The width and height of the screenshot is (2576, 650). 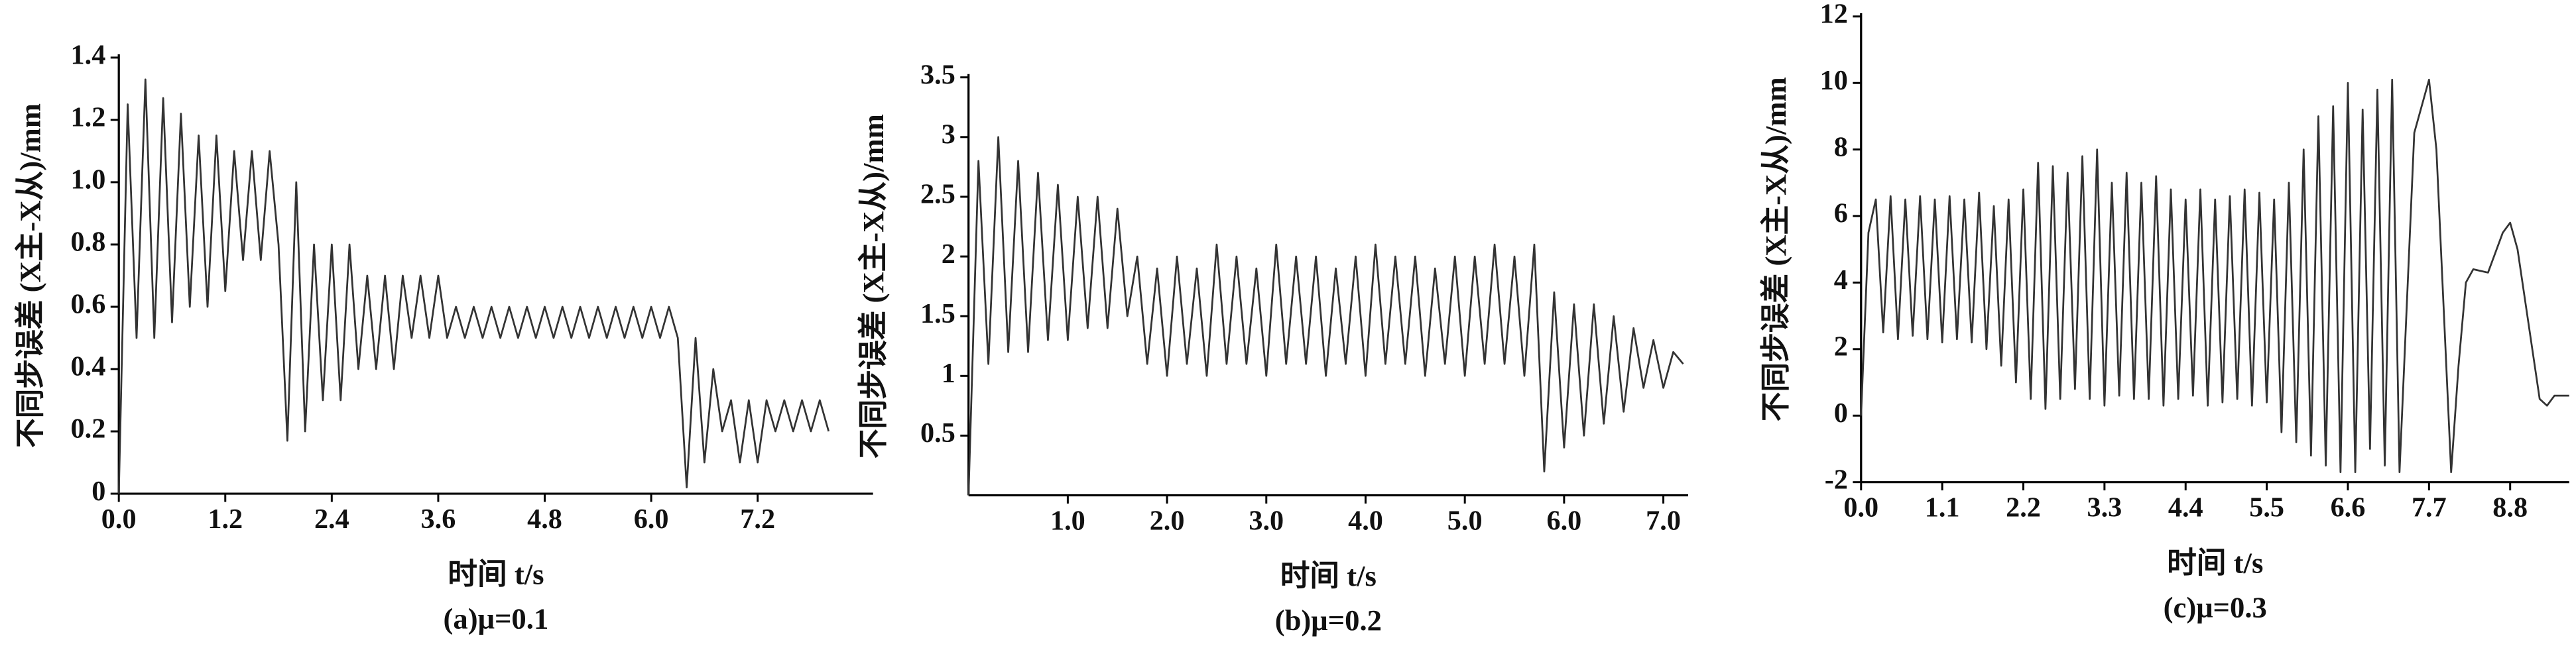 What do you see at coordinates (1834, 15) in the screenshot?
I see `y-tick-label: 12` at bounding box center [1834, 15].